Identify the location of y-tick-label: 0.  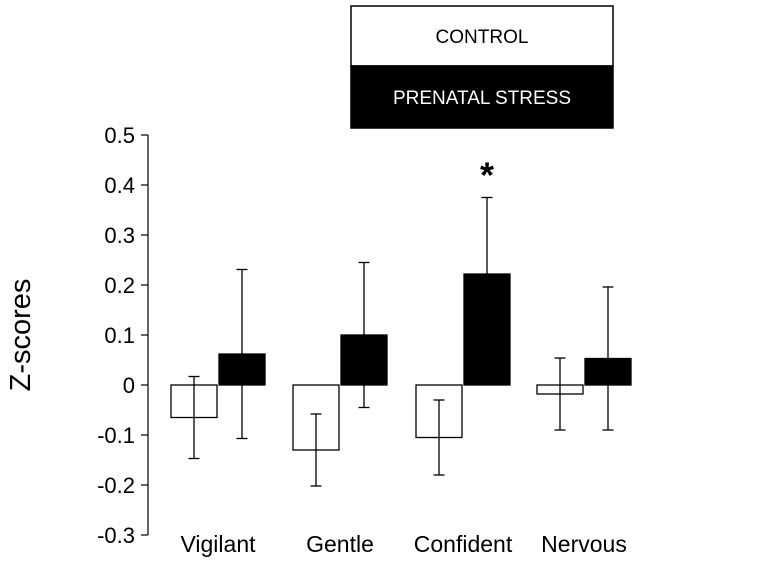
(129, 385).